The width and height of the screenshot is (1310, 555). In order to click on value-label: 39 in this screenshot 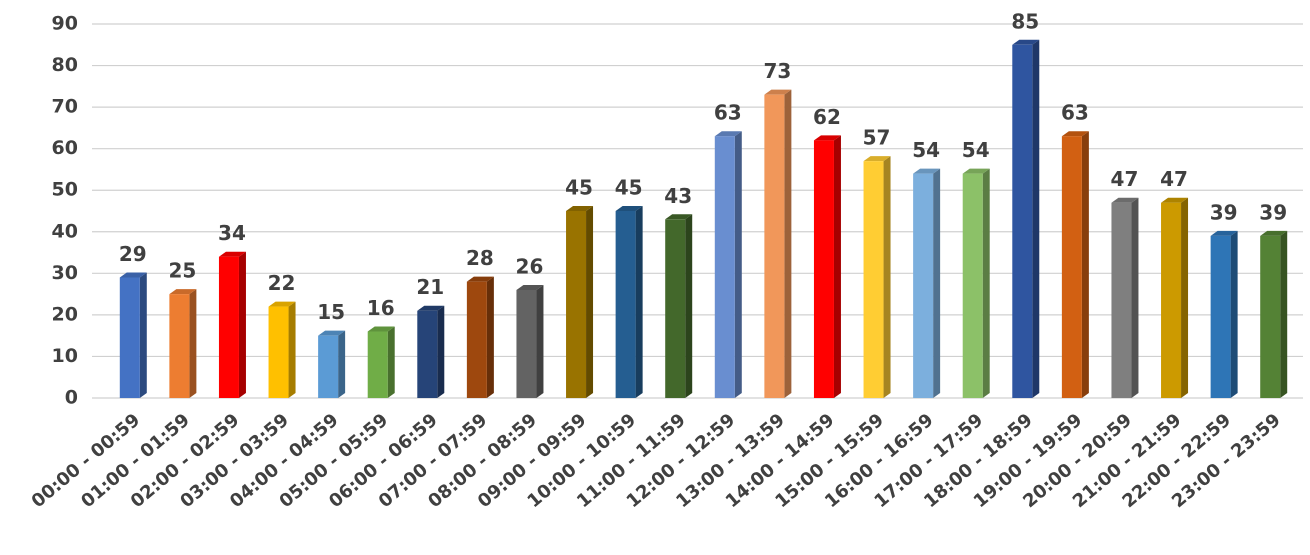, I will do `click(1224, 212)`.